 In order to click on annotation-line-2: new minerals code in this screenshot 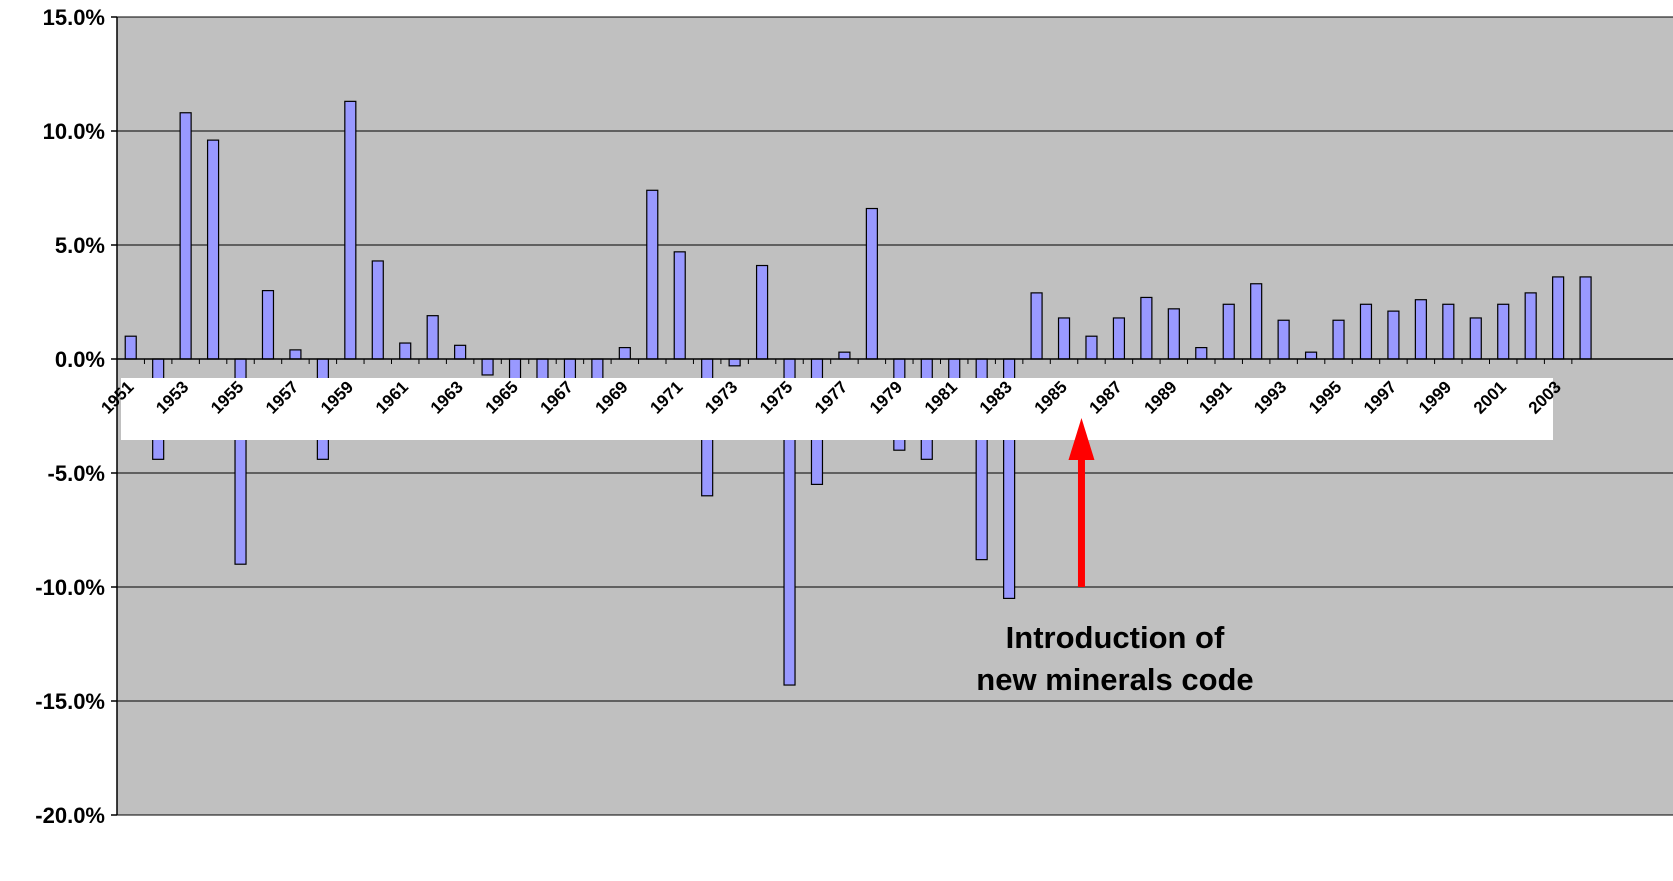, I will do `click(1114, 679)`.